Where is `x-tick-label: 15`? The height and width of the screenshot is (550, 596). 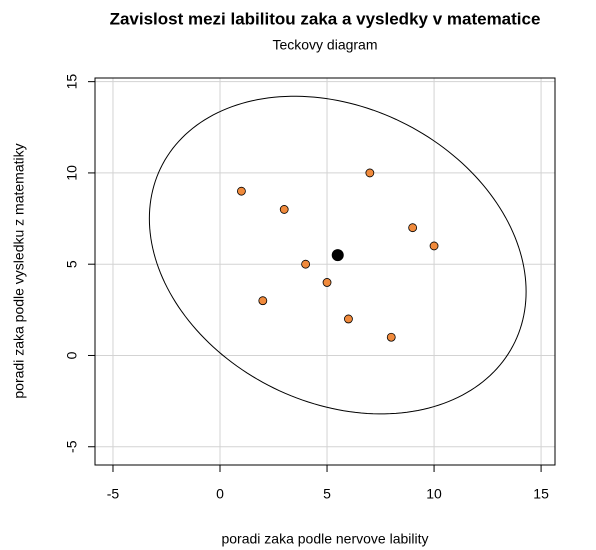
x-tick-label: 15 is located at coordinates (541, 494).